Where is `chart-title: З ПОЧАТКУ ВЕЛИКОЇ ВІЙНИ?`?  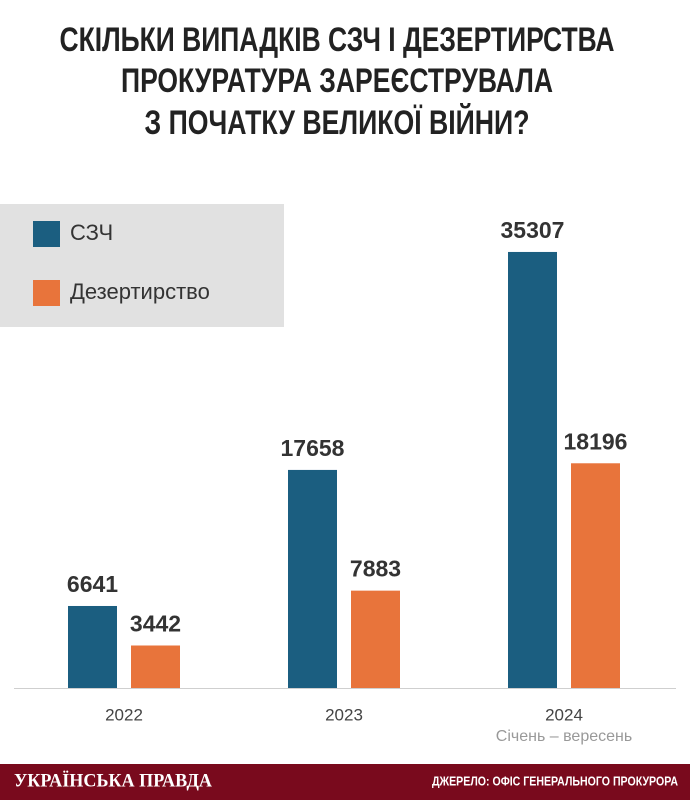
chart-title: З ПОЧАТКУ ВЕЛИКОЇ ВІЙНИ? is located at coordinates (337, 122).